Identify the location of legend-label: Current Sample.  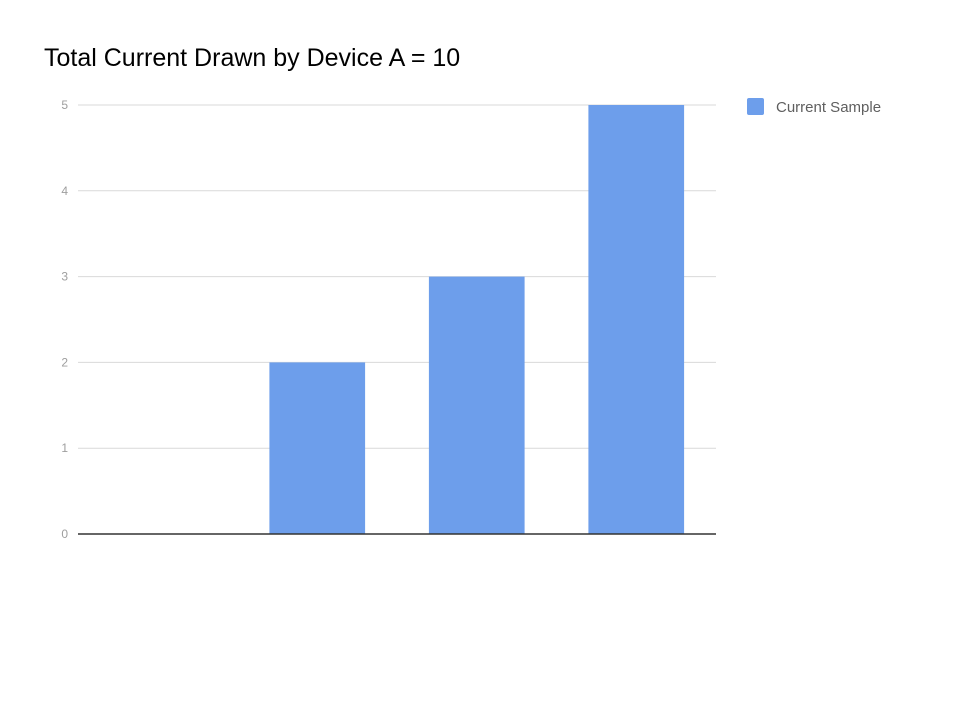
(828, 107).